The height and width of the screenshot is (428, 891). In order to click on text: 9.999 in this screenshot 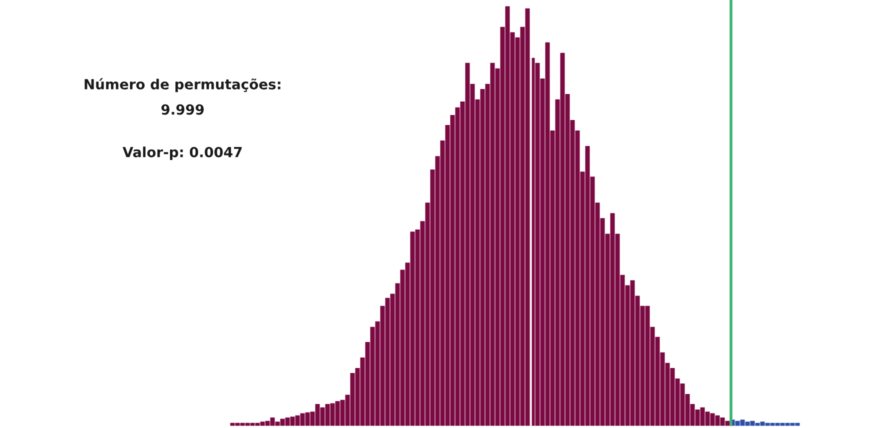, I will do `click(182, 109)`.